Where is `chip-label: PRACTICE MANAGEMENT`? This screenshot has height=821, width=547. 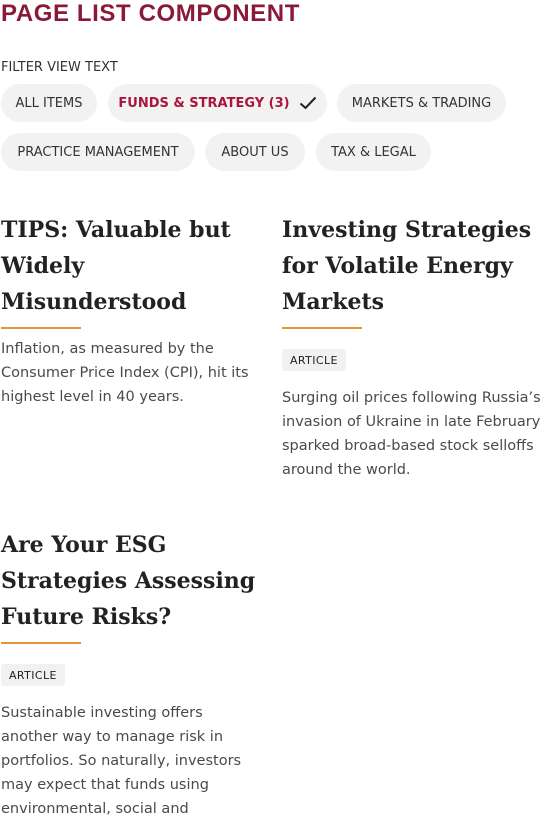 chip-label: PRACTICE MANAGEMENT is located at coordinates (98, 152).